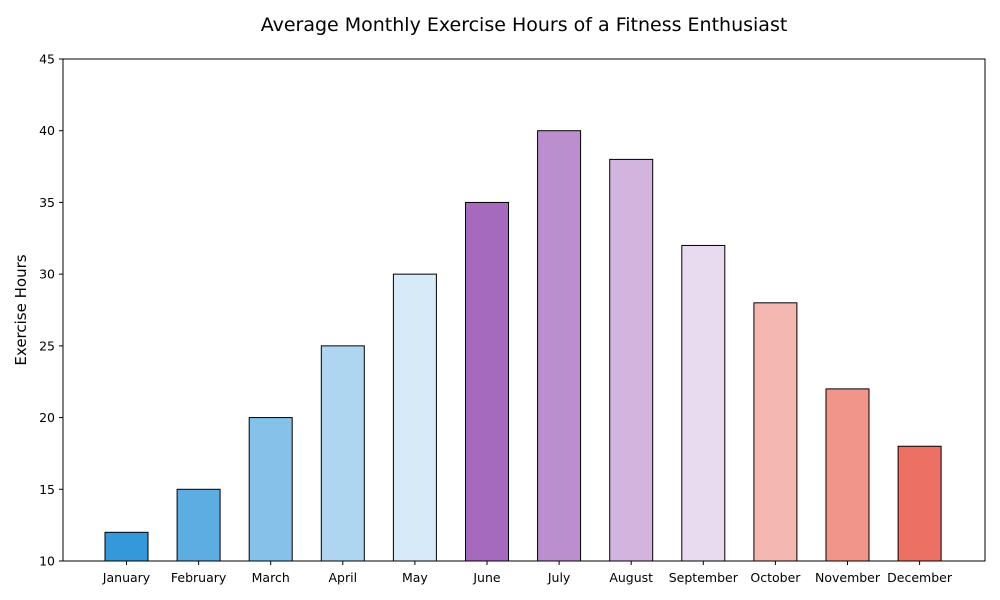  Describe the element at coordinates (343, 577) in the screenshot. I see `x-tick-label: April` at that location.